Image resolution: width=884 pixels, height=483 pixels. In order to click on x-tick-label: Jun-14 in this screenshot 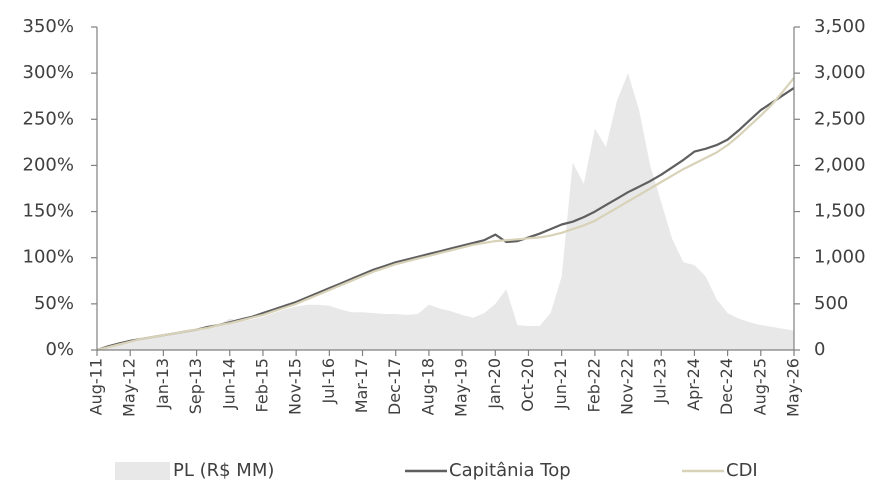, I will do `click(228, 384)`.